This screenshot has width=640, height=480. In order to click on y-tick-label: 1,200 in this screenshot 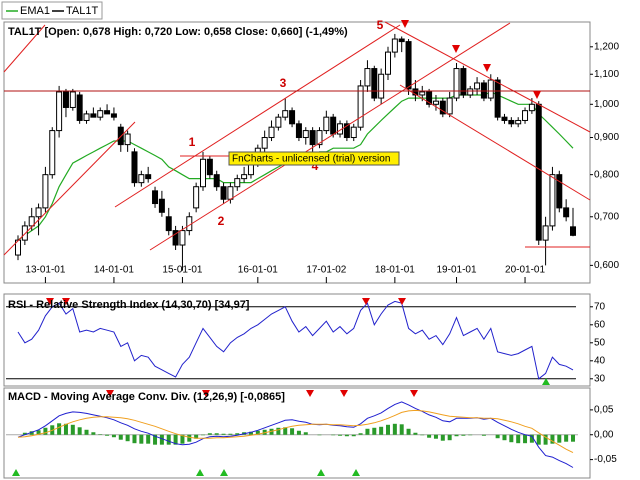, I will do `click(606, 46)`.